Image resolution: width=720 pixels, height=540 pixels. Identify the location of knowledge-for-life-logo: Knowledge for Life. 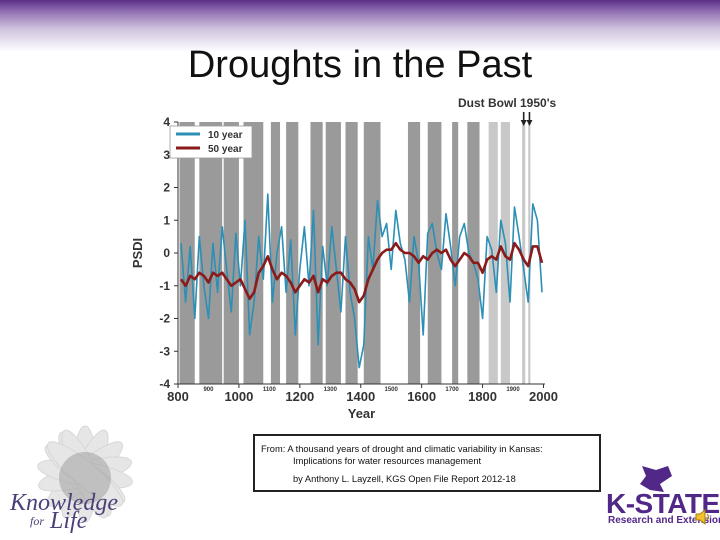
(64, 512).